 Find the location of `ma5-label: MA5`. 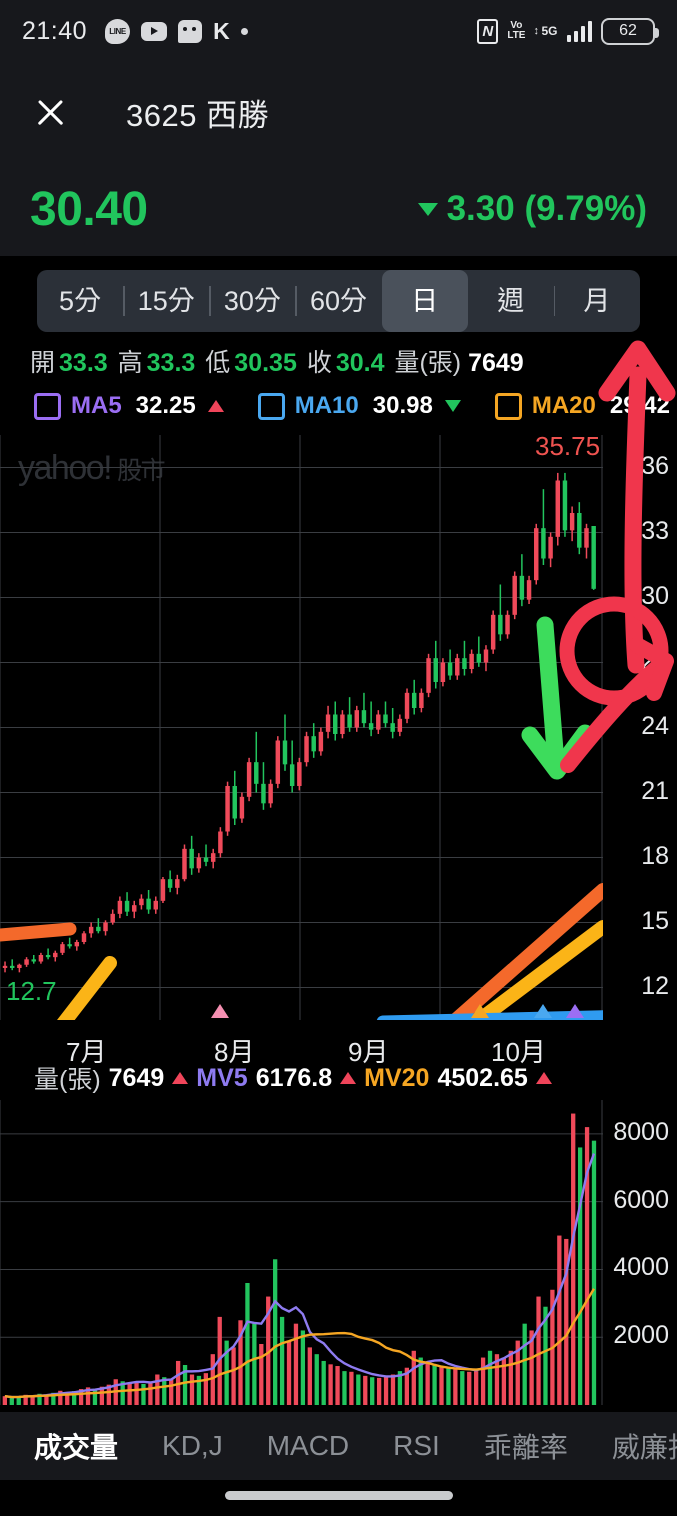

ma5-label: MA5 is located at coordinates (96, 405).